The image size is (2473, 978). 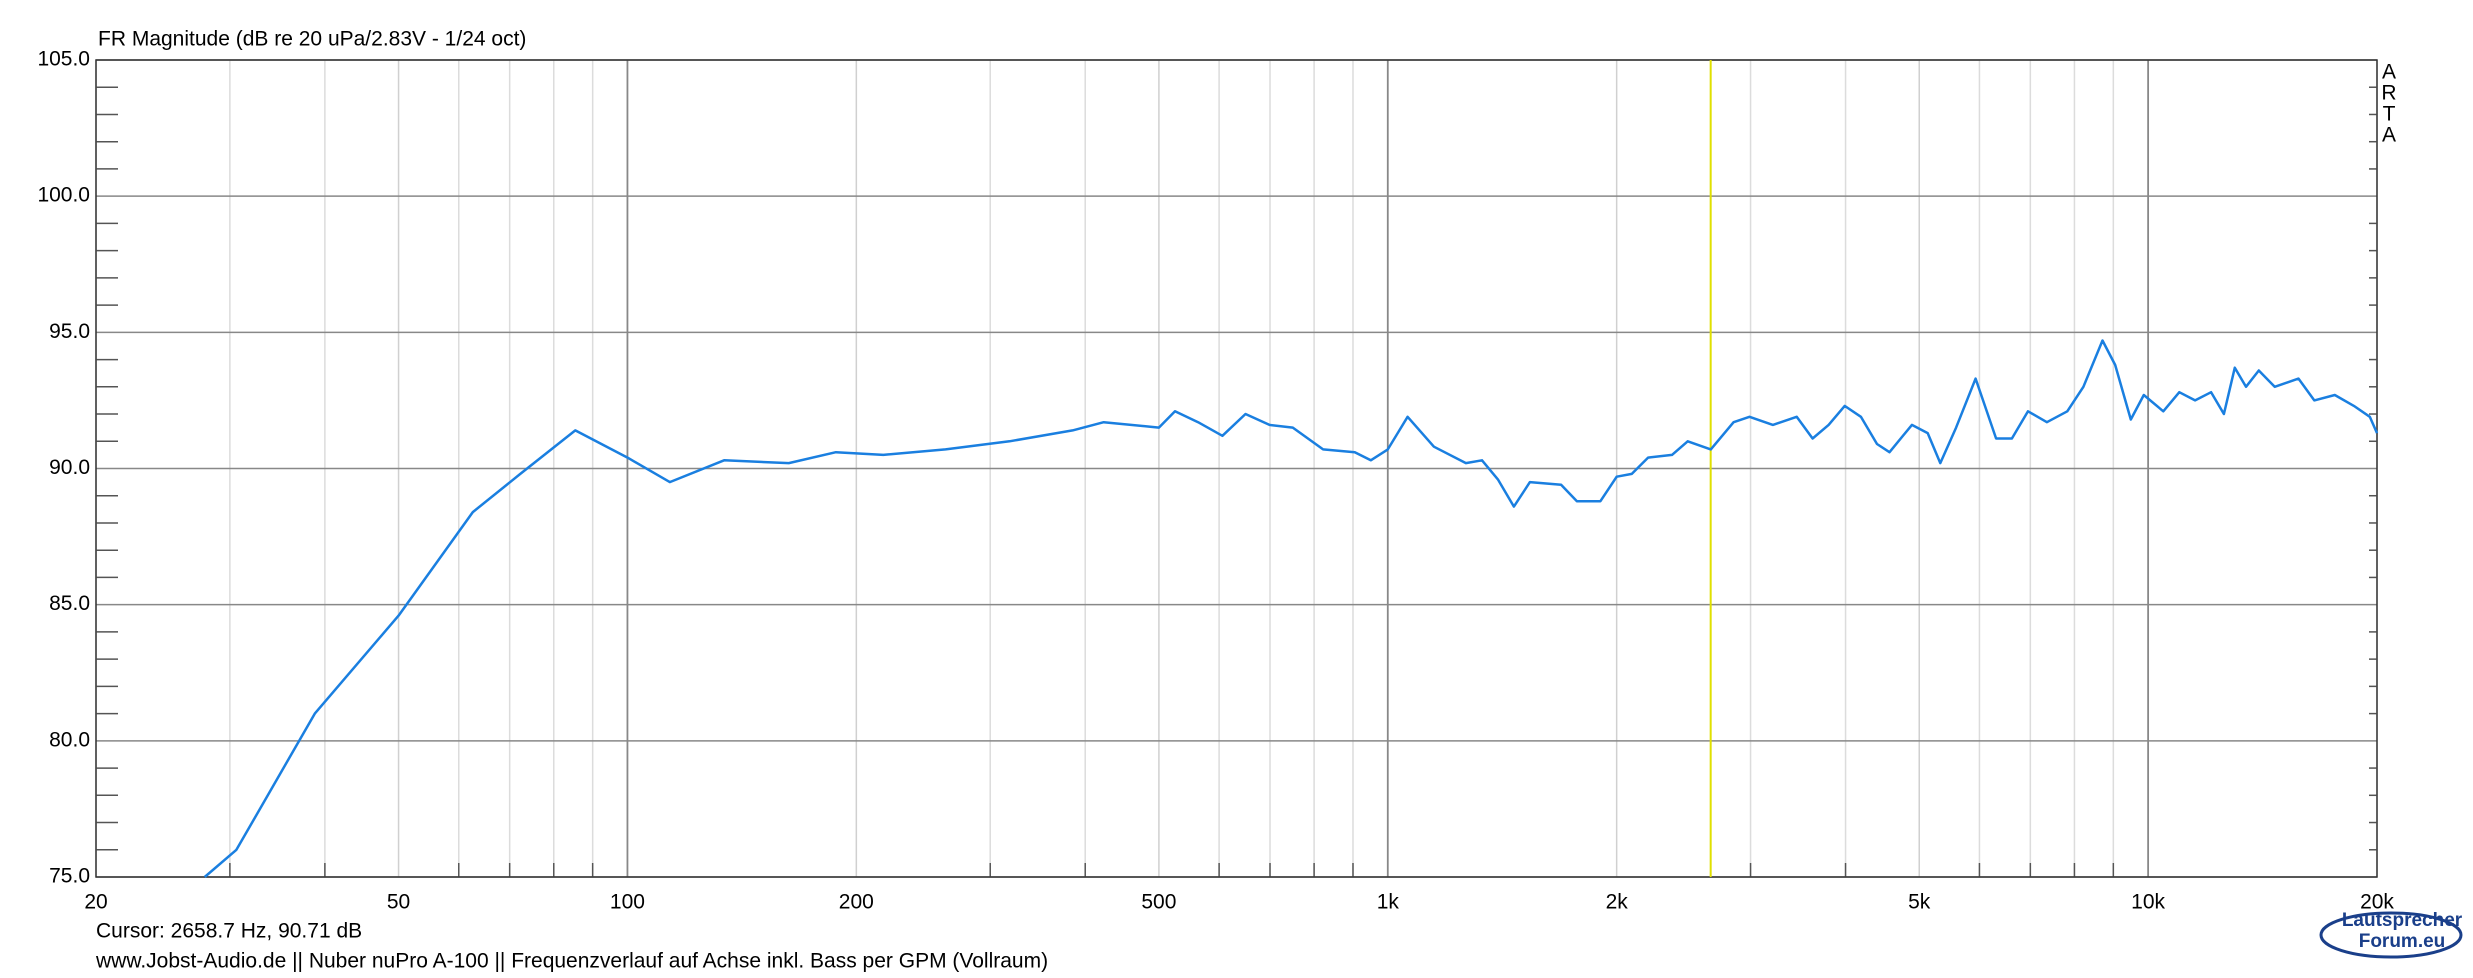 What do you see at coordinates (69, 331) in the screenshot?
I see `y-tick-label: 95.0` at bounding box center [69, 331].